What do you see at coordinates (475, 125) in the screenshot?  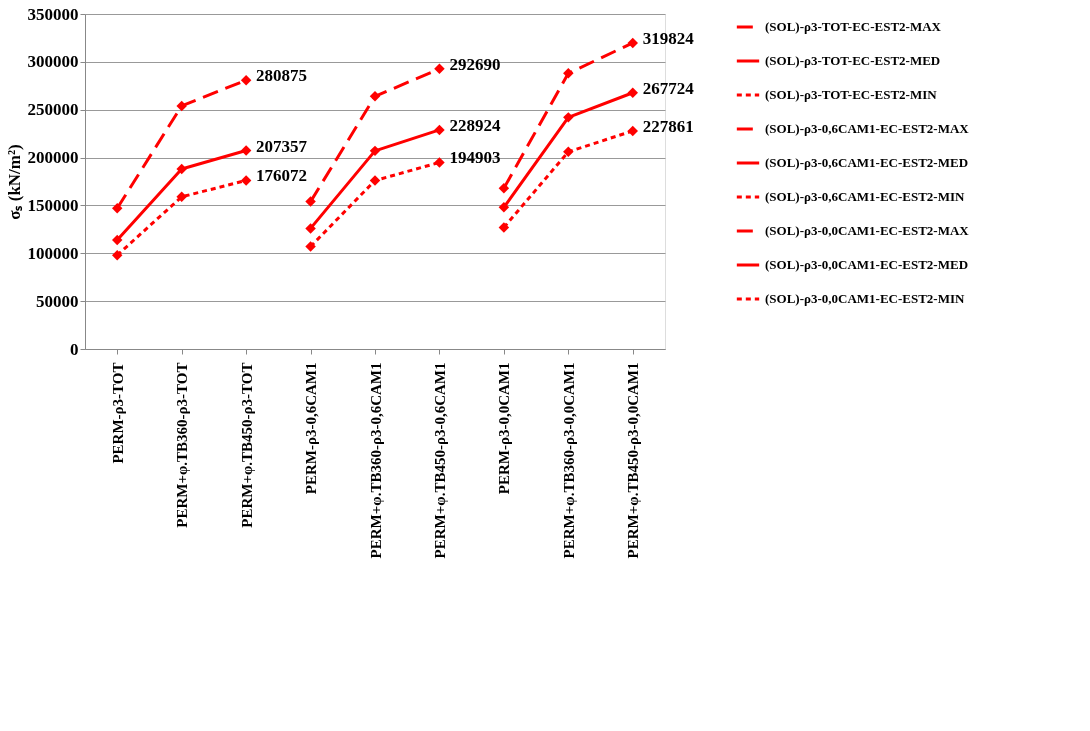 I see `data-label: 228924` at bounding box center [475, 125].